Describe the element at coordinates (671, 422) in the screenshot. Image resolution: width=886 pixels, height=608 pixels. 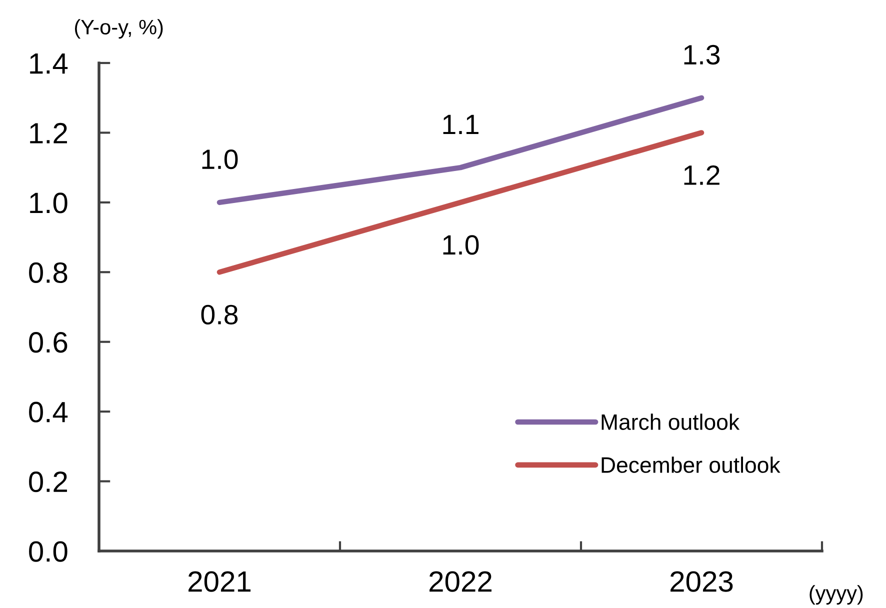
I see `legend-label: March outlook` at that location.